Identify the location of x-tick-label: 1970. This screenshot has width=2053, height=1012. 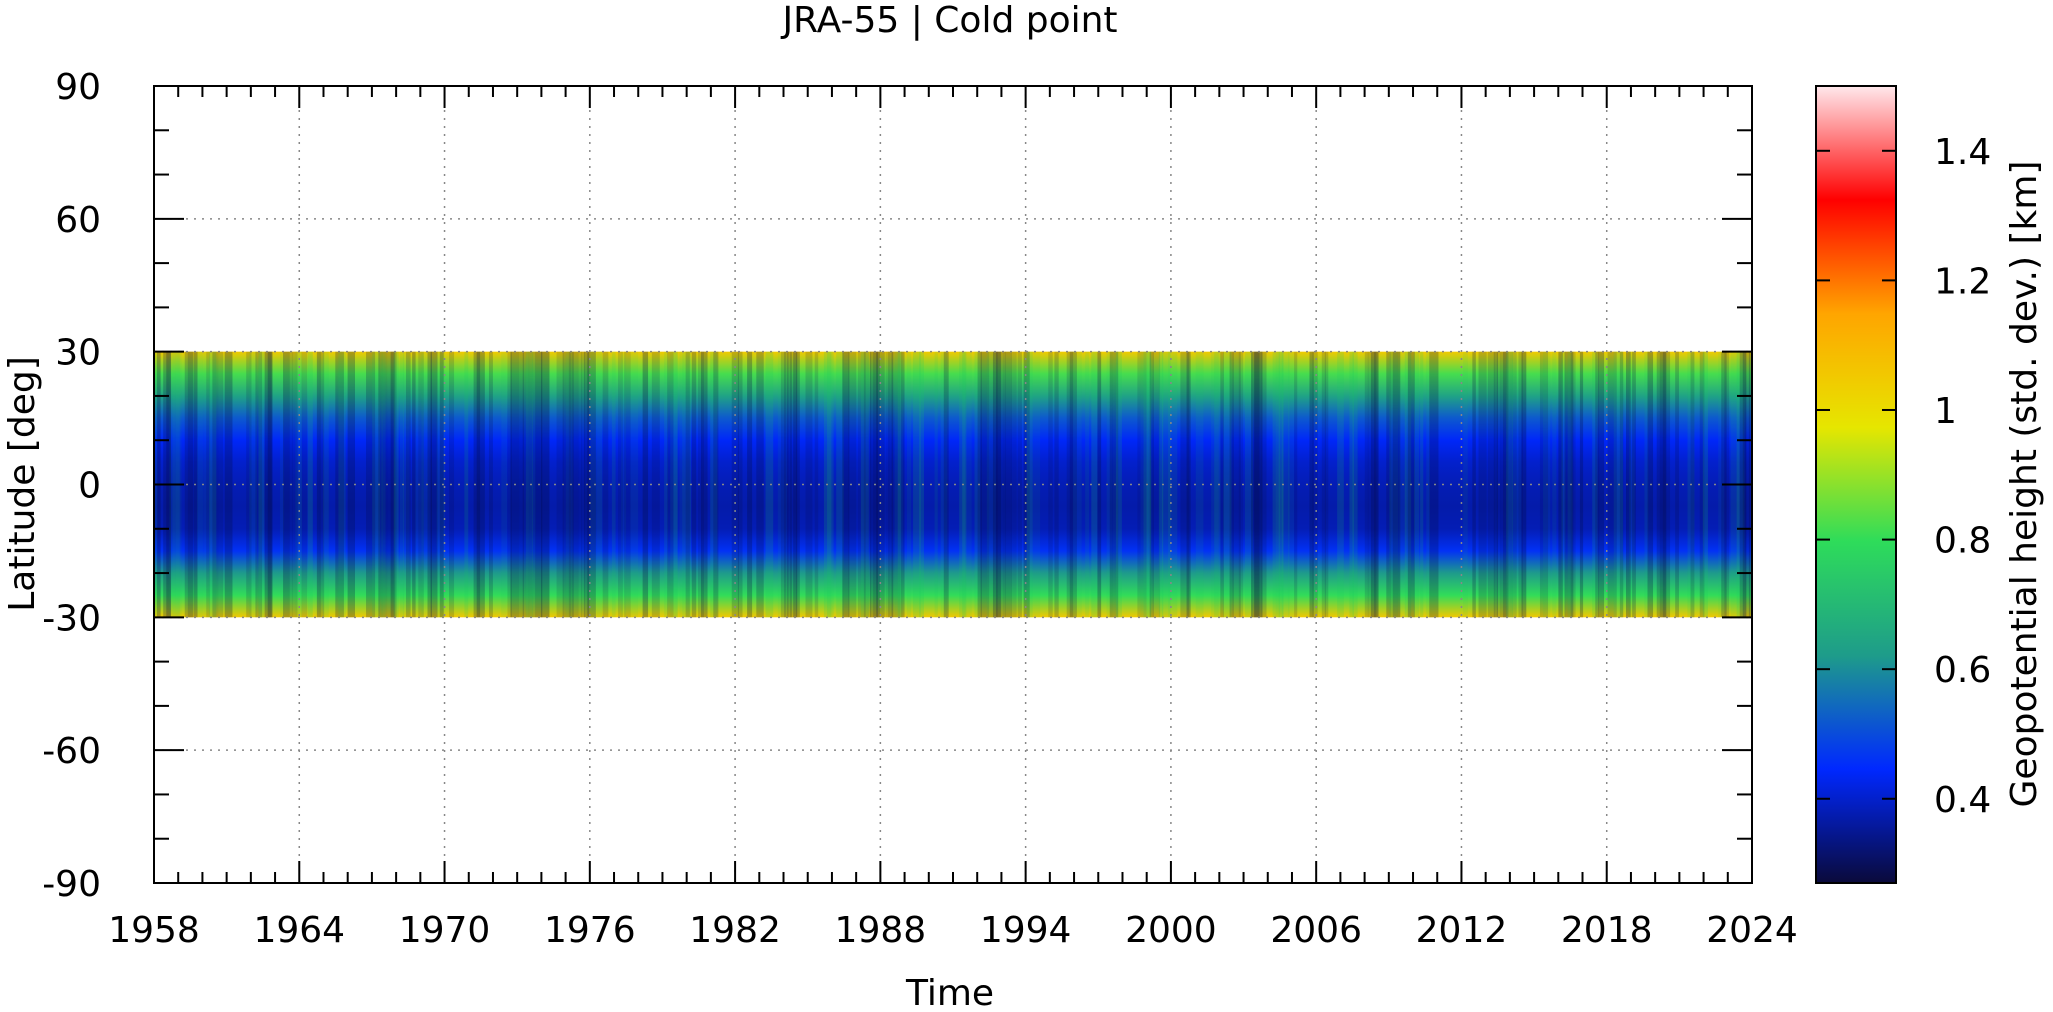
(445, 930).